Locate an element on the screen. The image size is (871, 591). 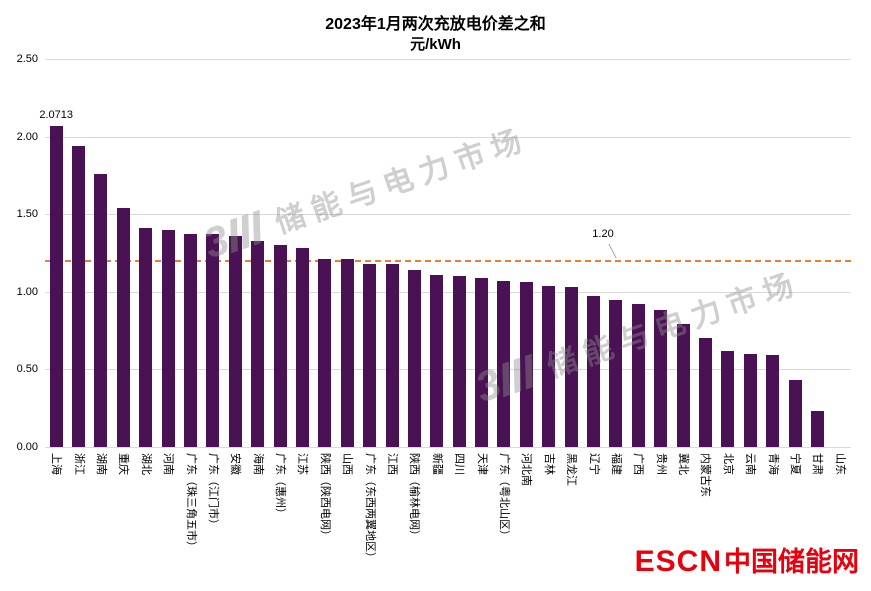
x-axis-label: 内蒙古东 is located at coordinates (705, 475).